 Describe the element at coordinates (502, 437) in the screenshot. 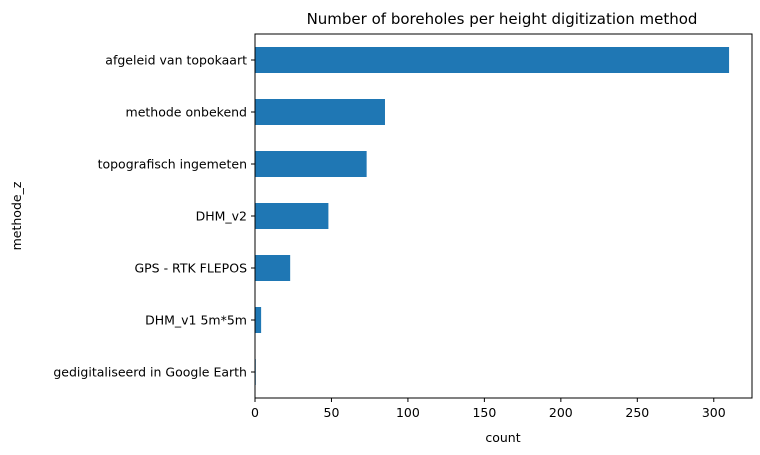

I see `x-axis-label: count` at that location.